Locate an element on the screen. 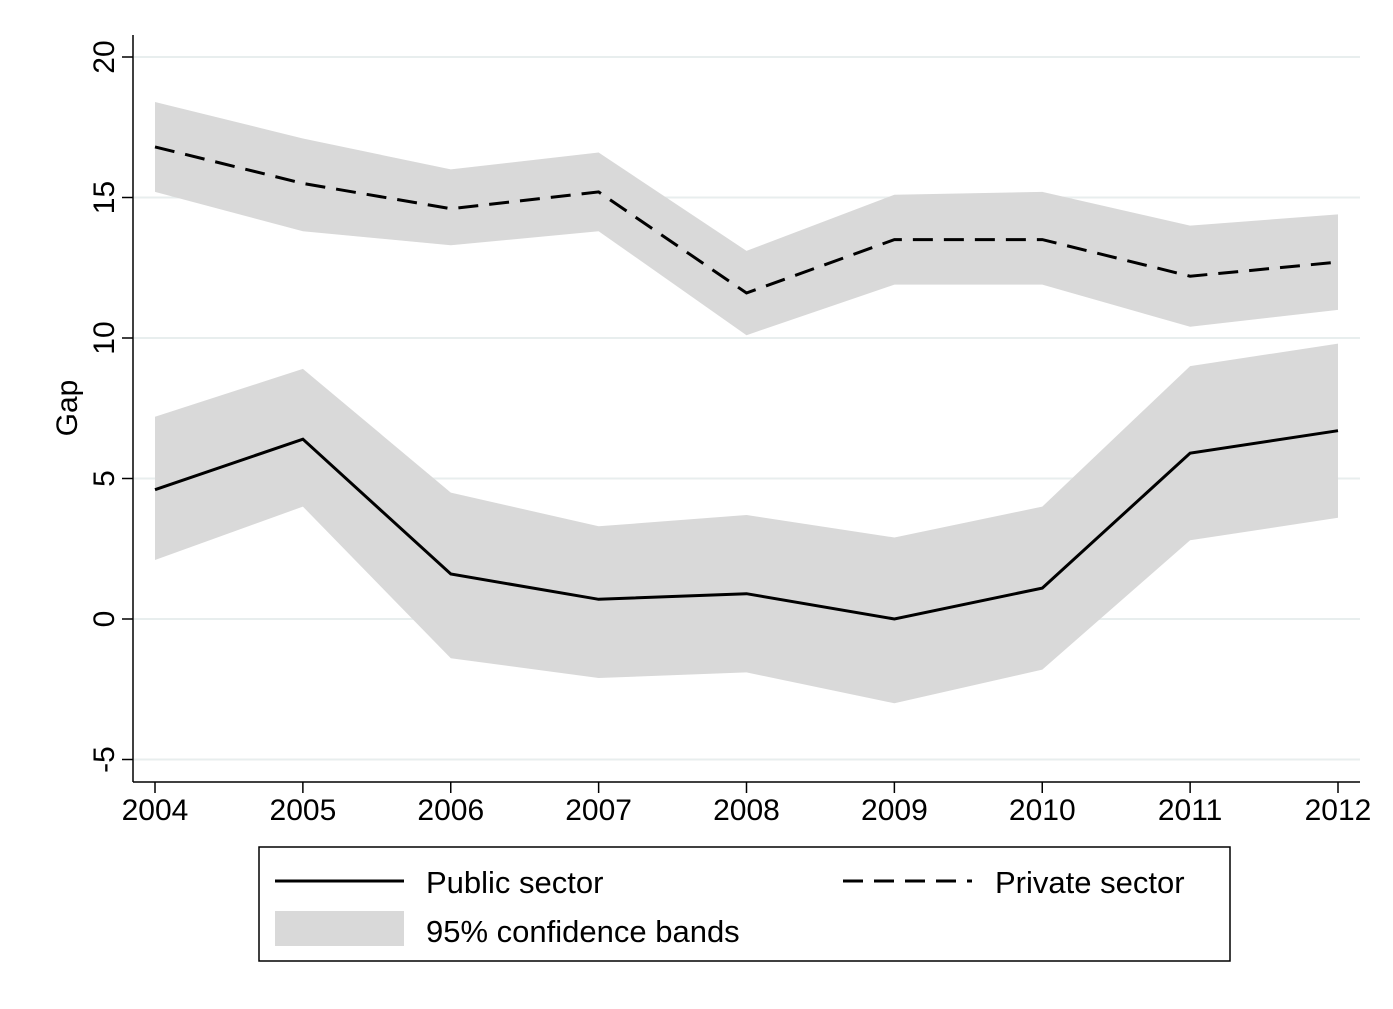 This screenshot has height=1009, width=1393. x-tick-label-2004: 2004 is located at coordinates (155, 810).